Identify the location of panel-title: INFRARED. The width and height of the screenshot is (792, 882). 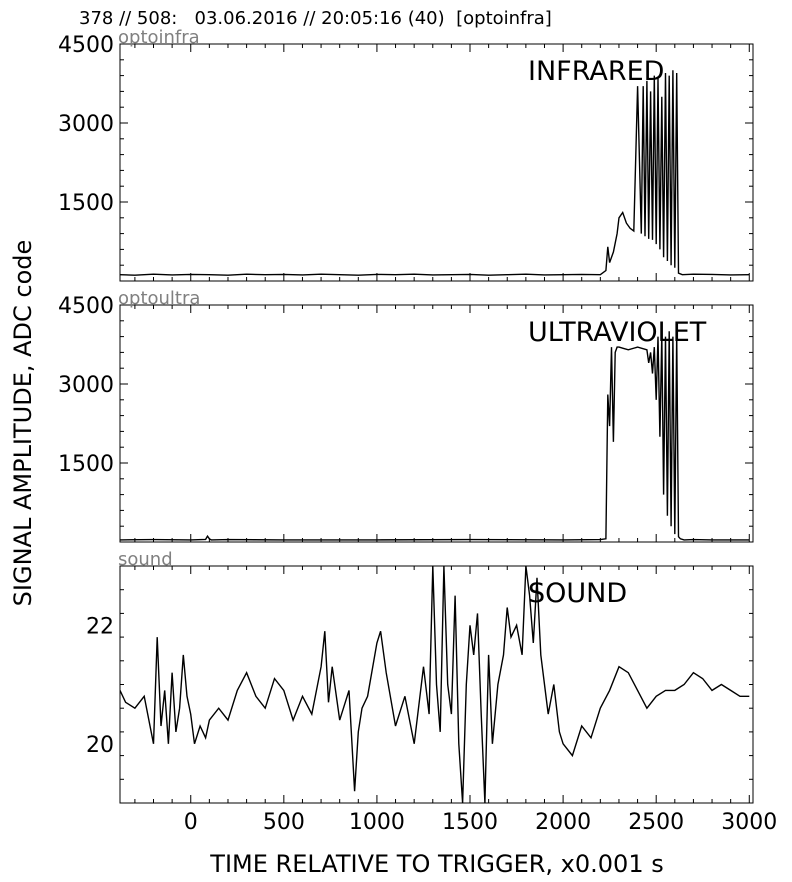
(596, 71).